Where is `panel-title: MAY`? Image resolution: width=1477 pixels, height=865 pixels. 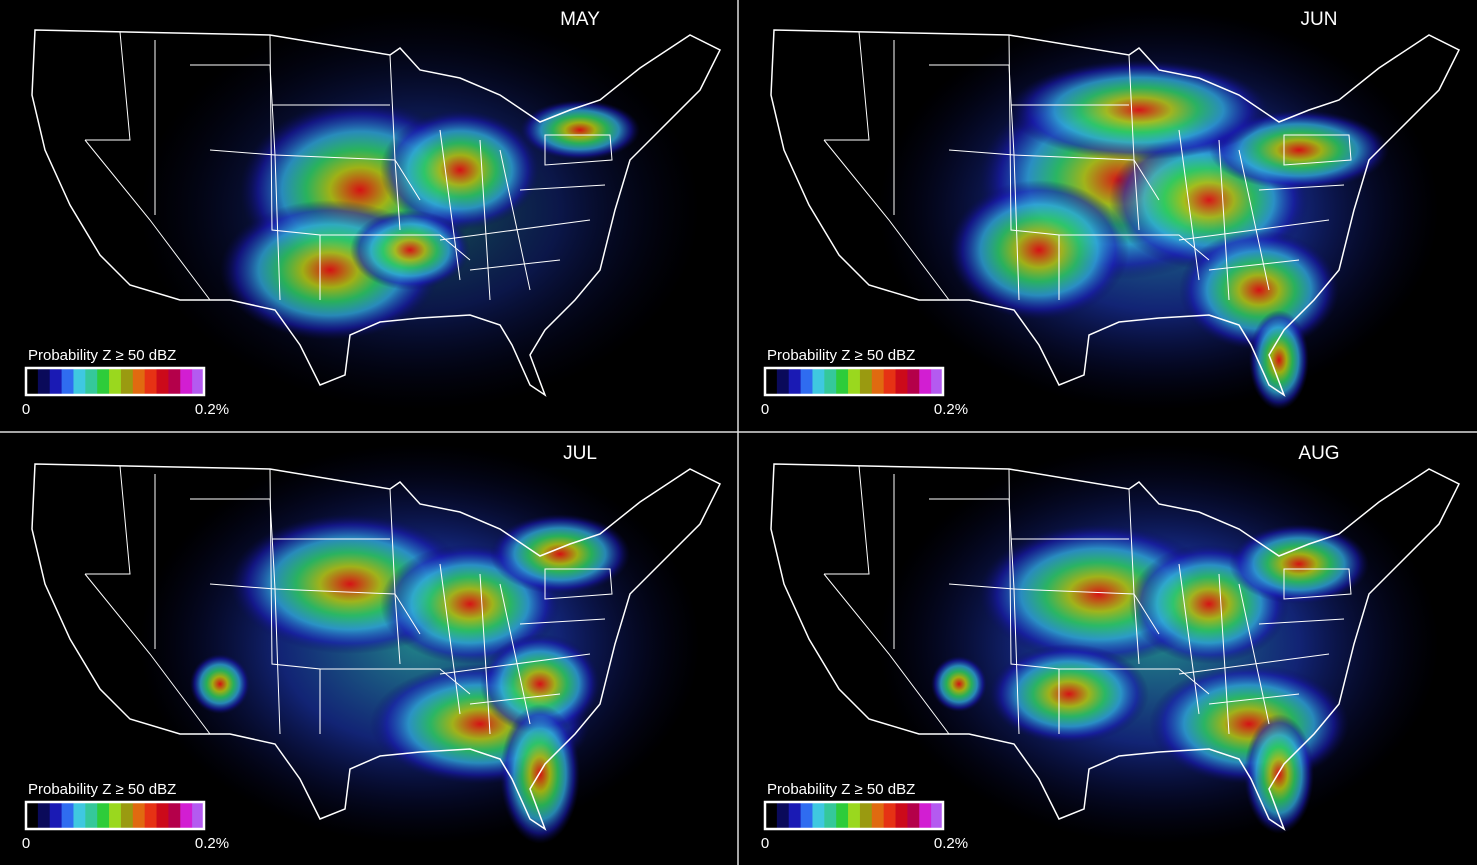
panel-title: MAY is located at coordinates (580, 19).